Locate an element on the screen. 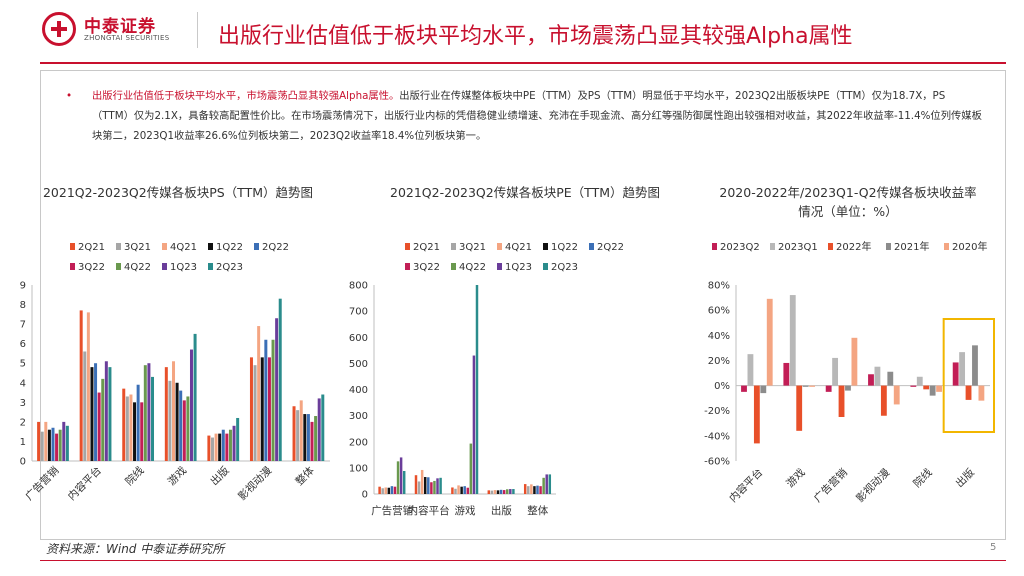  chart3-category-0: 内容平台 is located at coordinates (745, 485).